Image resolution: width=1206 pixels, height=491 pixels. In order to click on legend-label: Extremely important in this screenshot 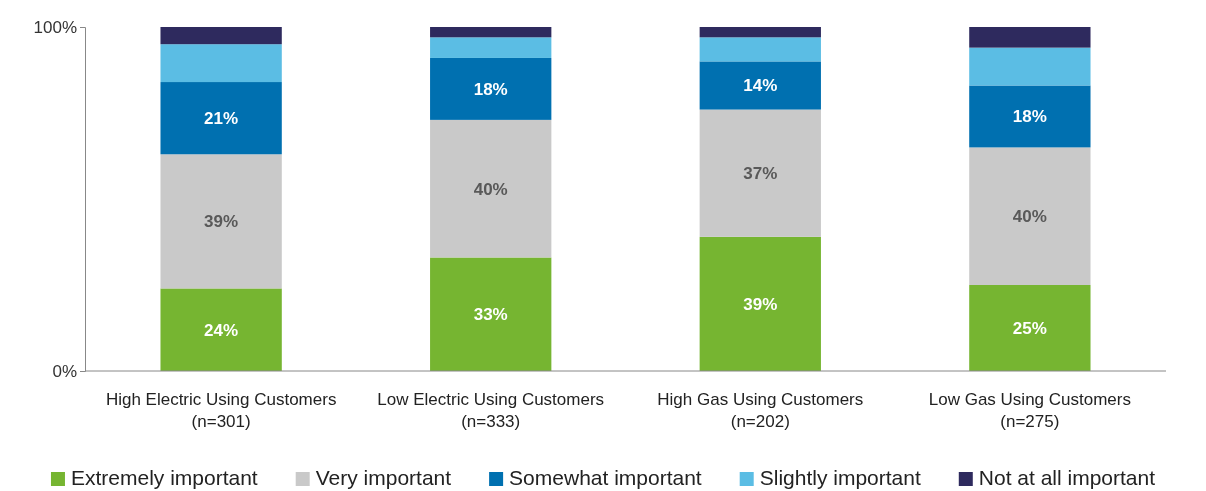, I will do `click(164, 477)`.